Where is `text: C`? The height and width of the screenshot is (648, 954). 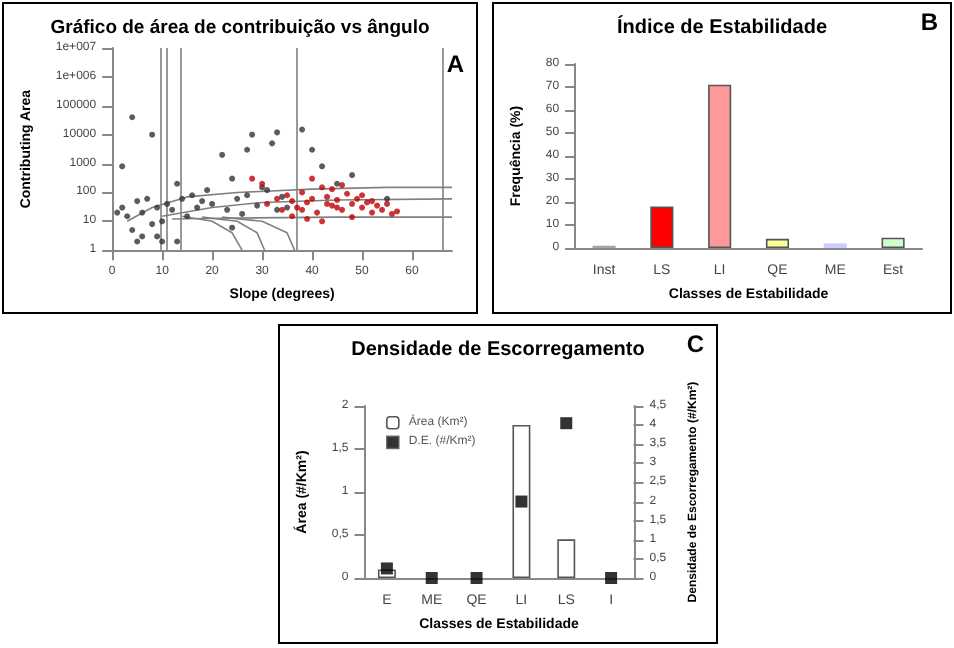
text: C is located at coordinates (695, 344).